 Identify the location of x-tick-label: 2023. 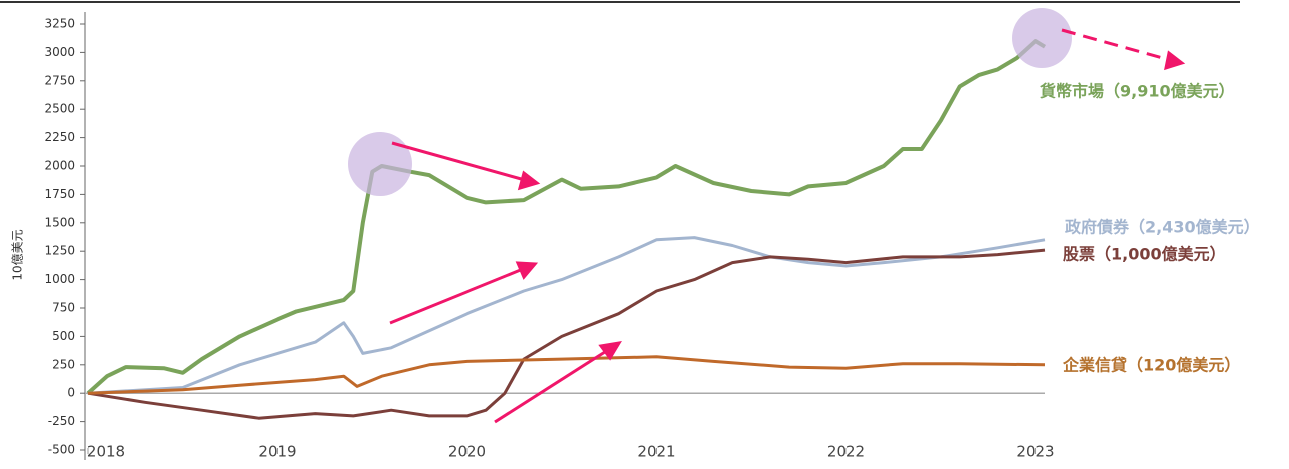
(1035, 452).